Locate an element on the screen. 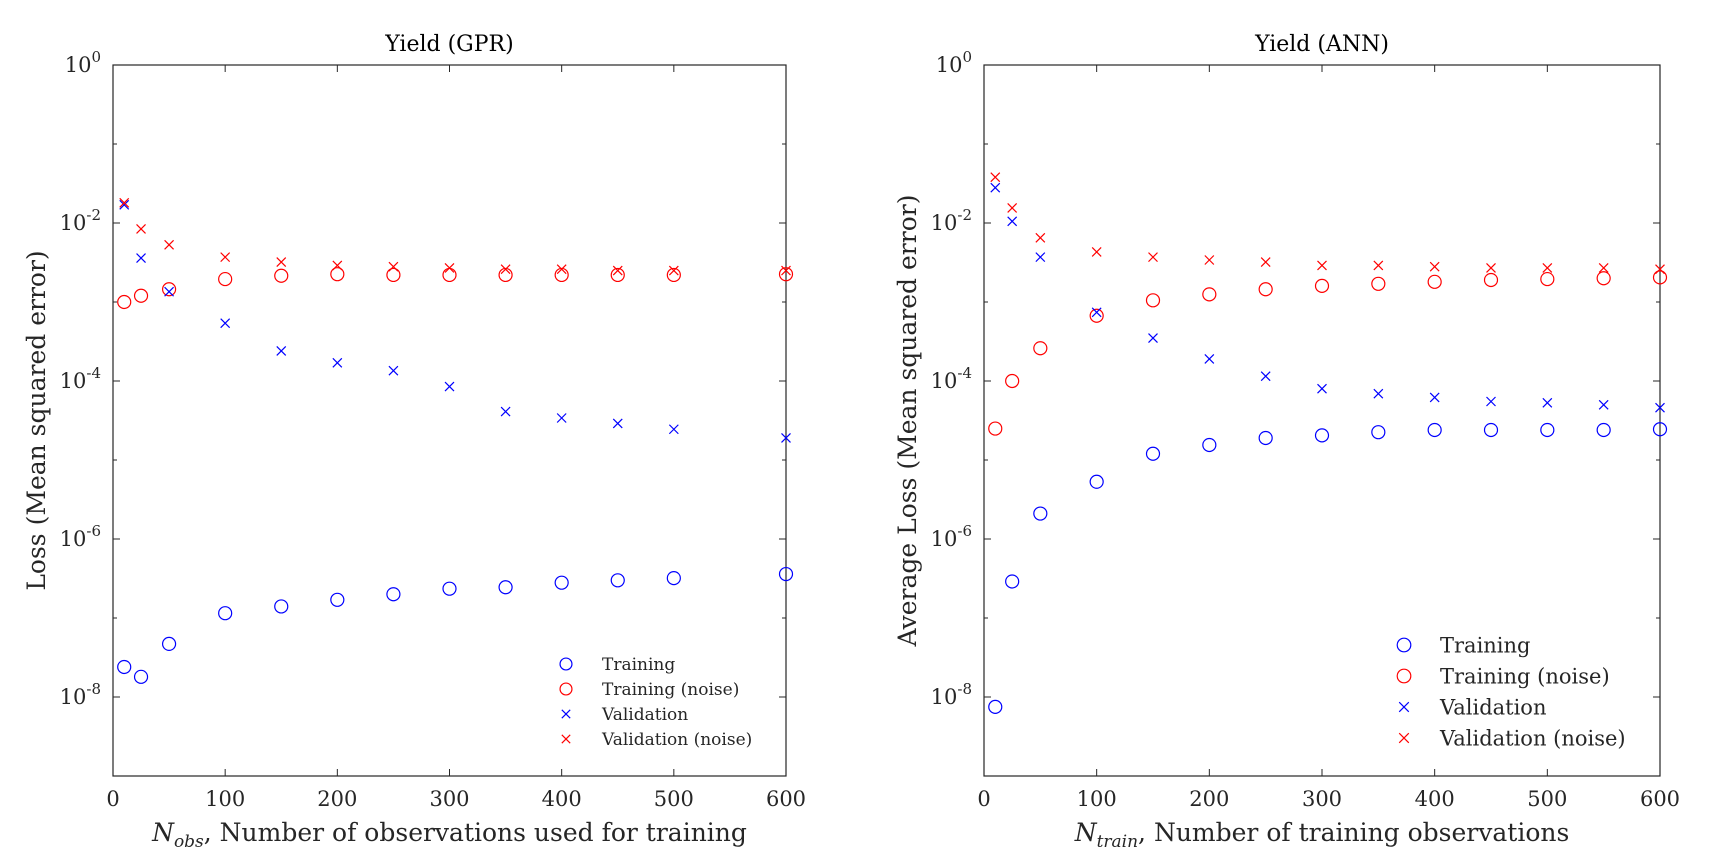 This screenshot has height=859, width=1718. series-training-noise is located at coordinates (1328, 353).